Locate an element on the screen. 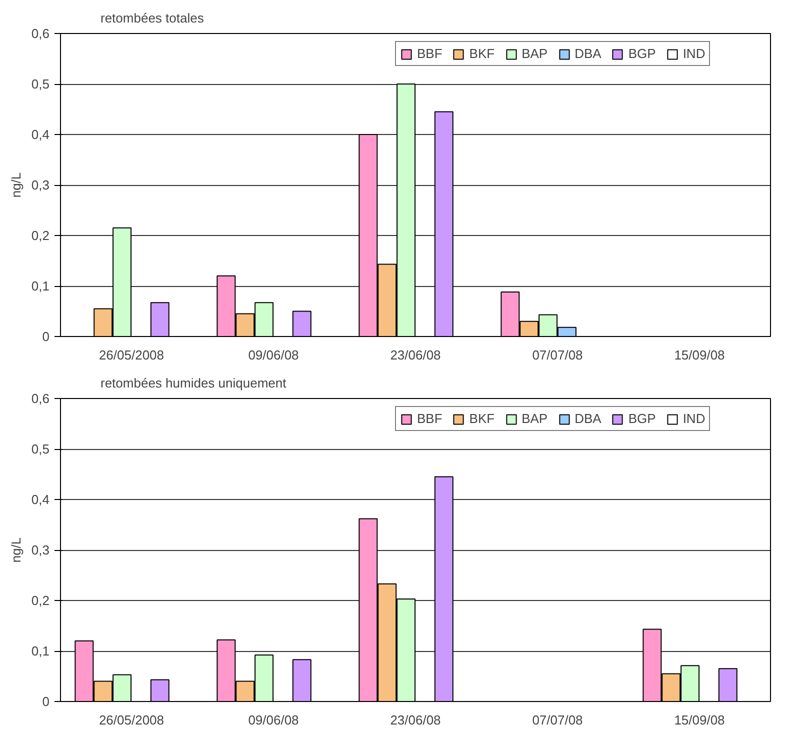 The image size is (800, 747). chart-title: retombées totales is located at coordinates (152, 18).